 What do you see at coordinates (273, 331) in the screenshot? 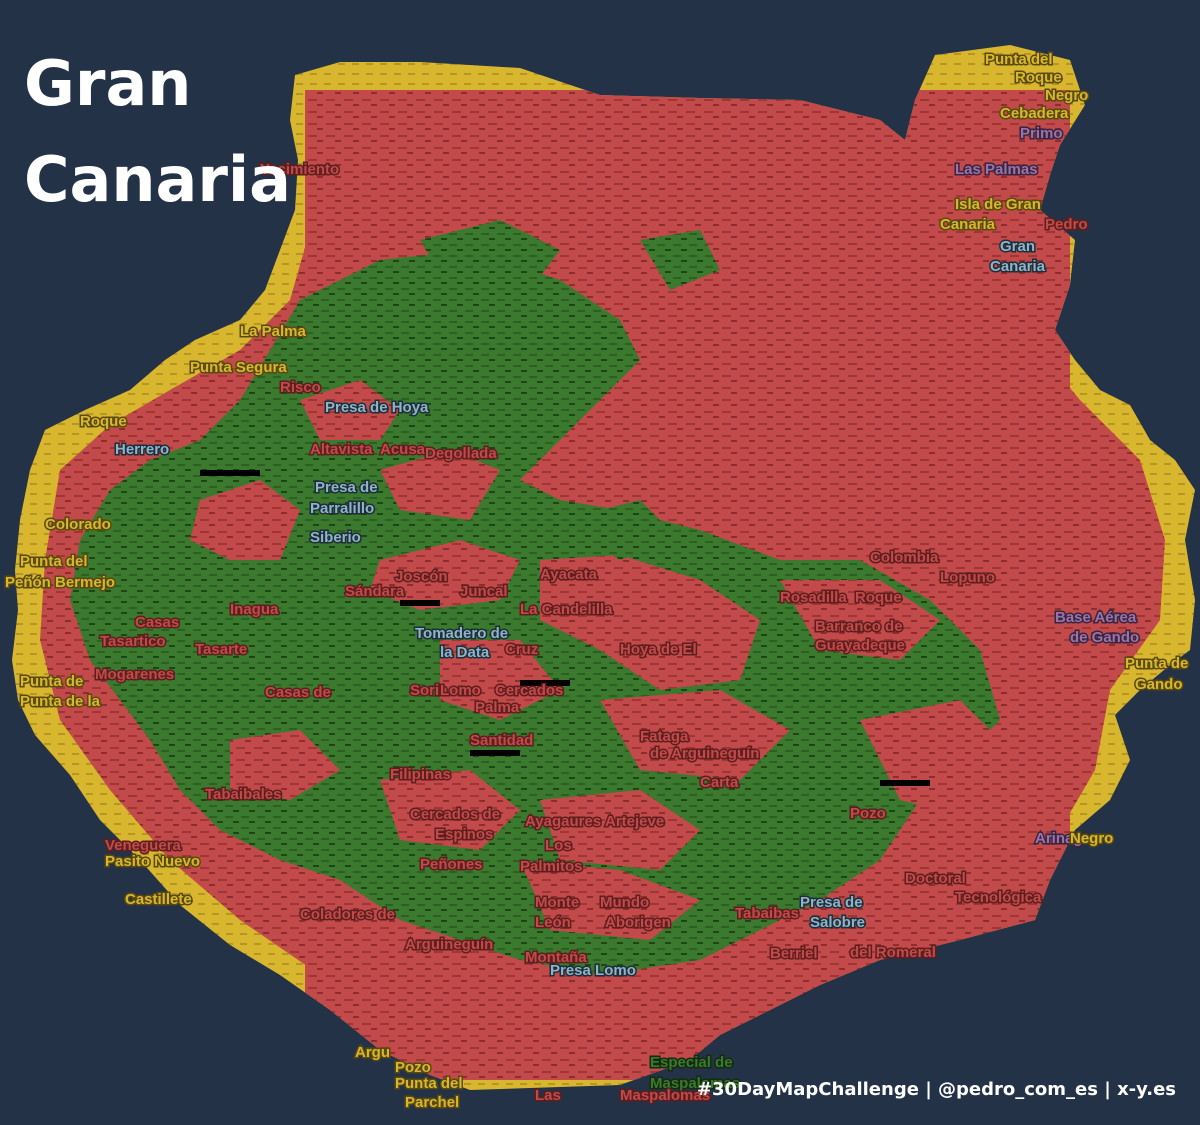
I see `place-label-coast: La Palma` at bounding box center [273, 331].